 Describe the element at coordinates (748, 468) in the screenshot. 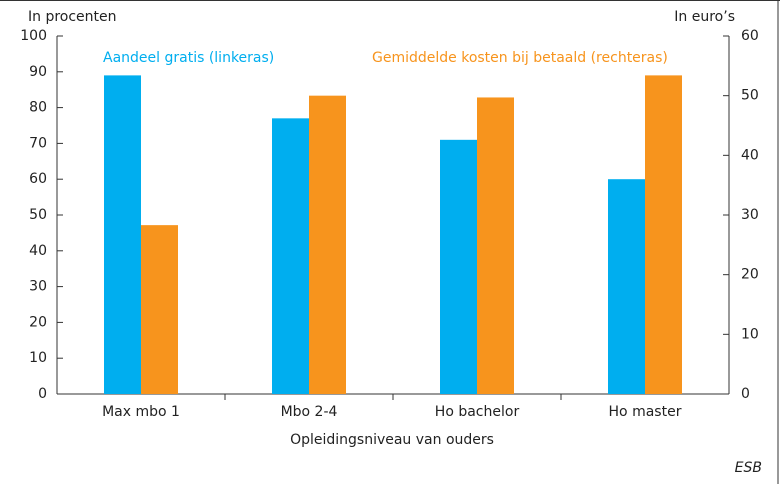

I see `source: ESB` at that location.